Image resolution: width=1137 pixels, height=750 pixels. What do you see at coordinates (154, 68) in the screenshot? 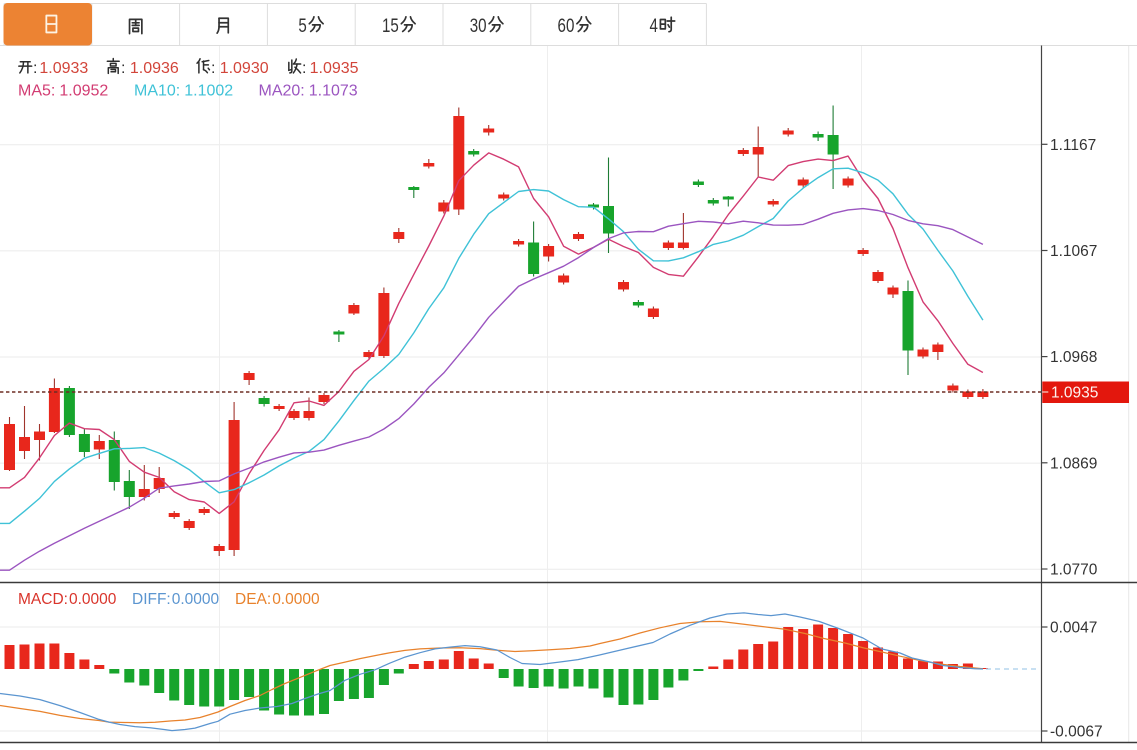
I see `svg-text: 1.0936` at bounding box center [154, 68].